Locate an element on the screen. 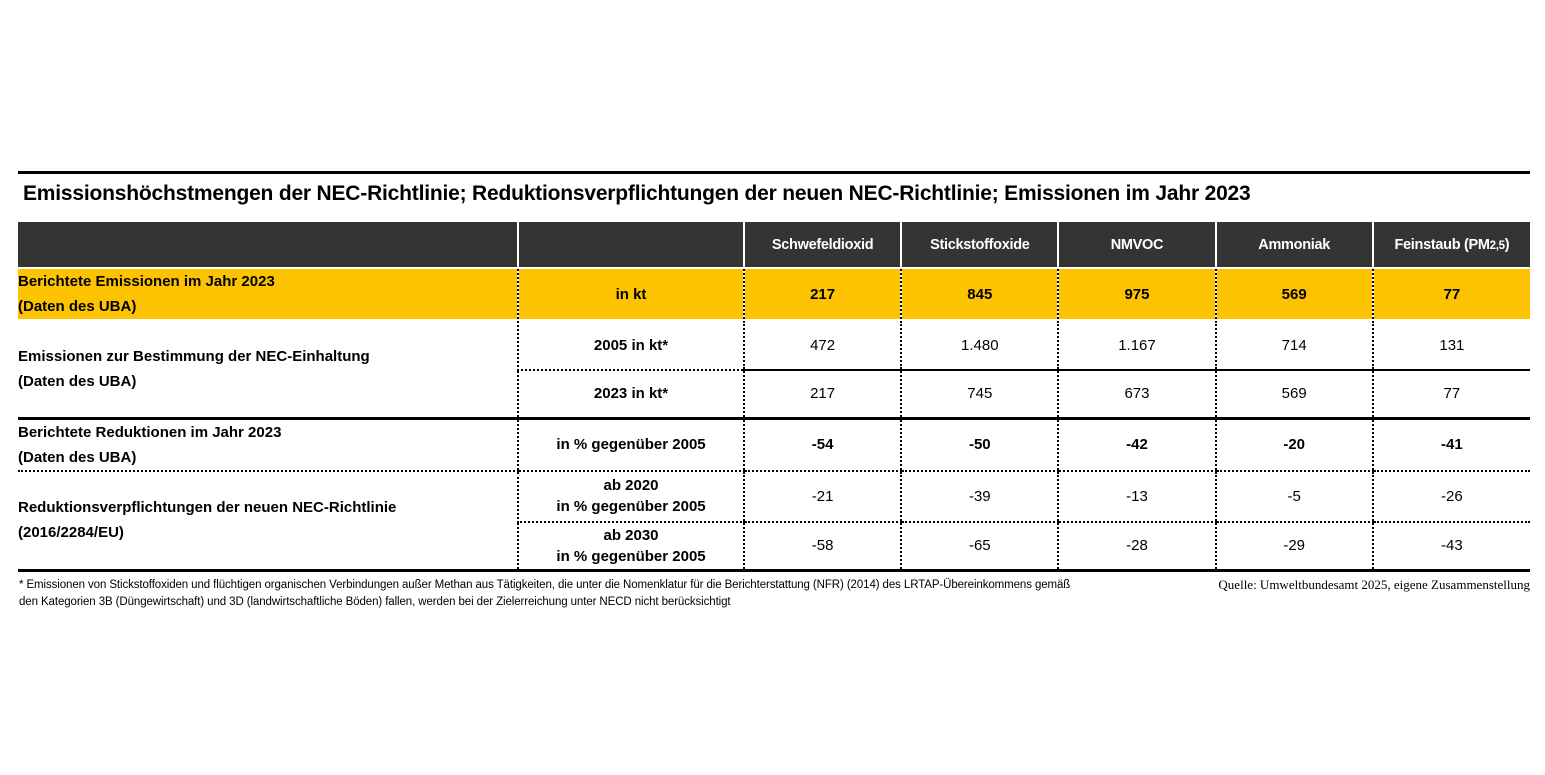 This screenshot has height=775, width=1545. value-cell: 845 is located at coordinates (979, 294).